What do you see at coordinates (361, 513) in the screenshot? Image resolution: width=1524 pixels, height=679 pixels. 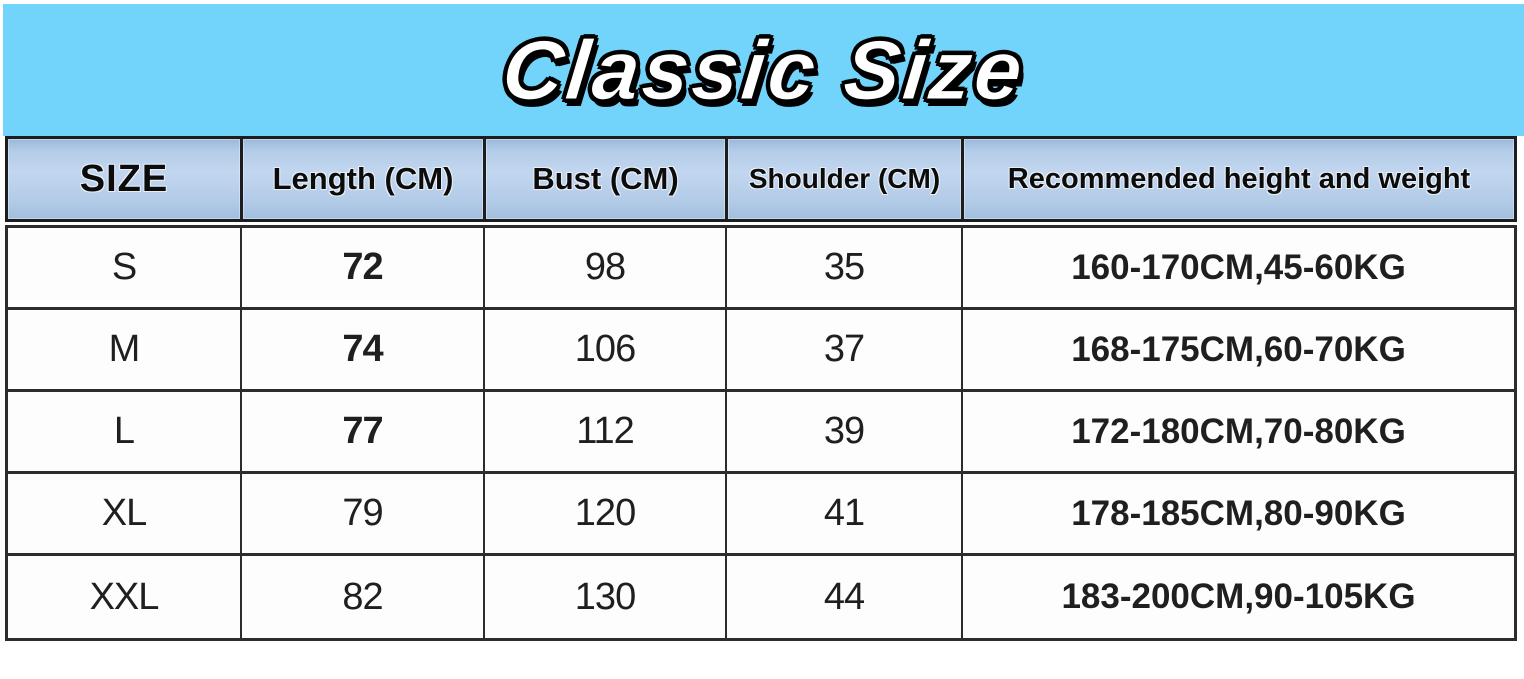 I see `cell-length: 79` at bounding box center [361, 513].